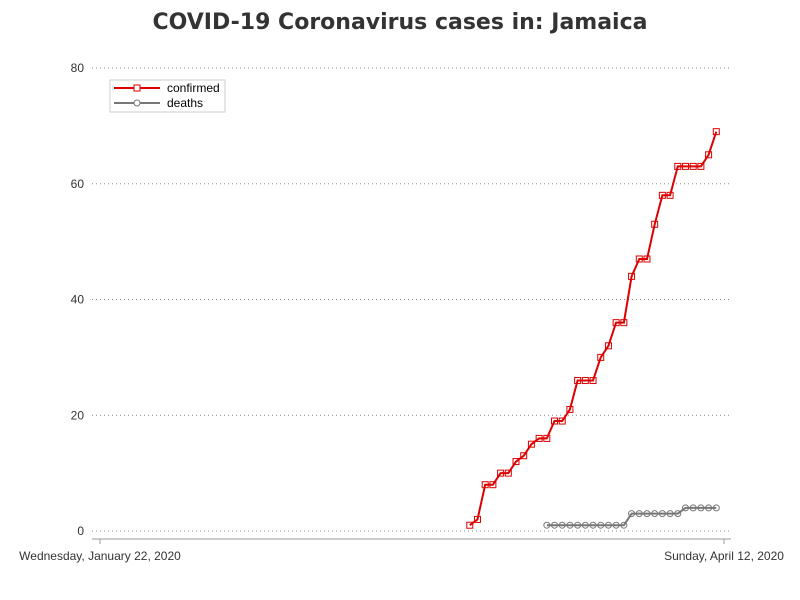 The width and height of the screenshot is (800, 600). I want to click on series-deaths, so click(631, 516).